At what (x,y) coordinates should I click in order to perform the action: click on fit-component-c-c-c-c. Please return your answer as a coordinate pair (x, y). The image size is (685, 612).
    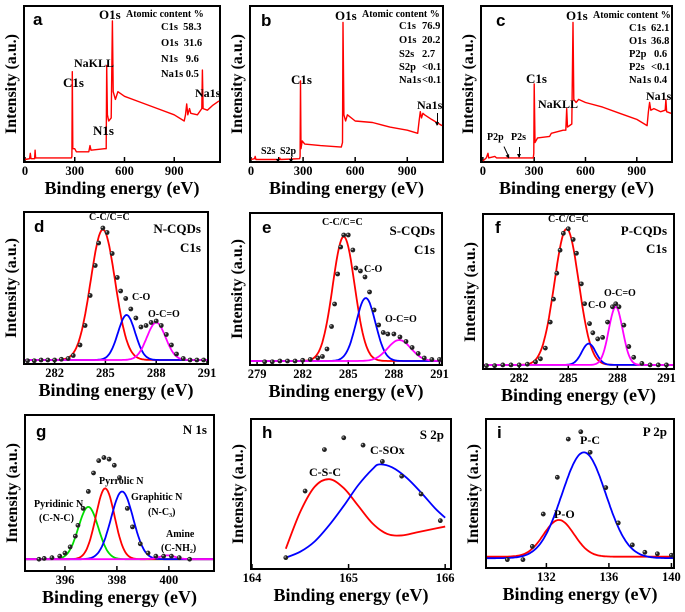
    Looking at the image, I should click on (346, 298).